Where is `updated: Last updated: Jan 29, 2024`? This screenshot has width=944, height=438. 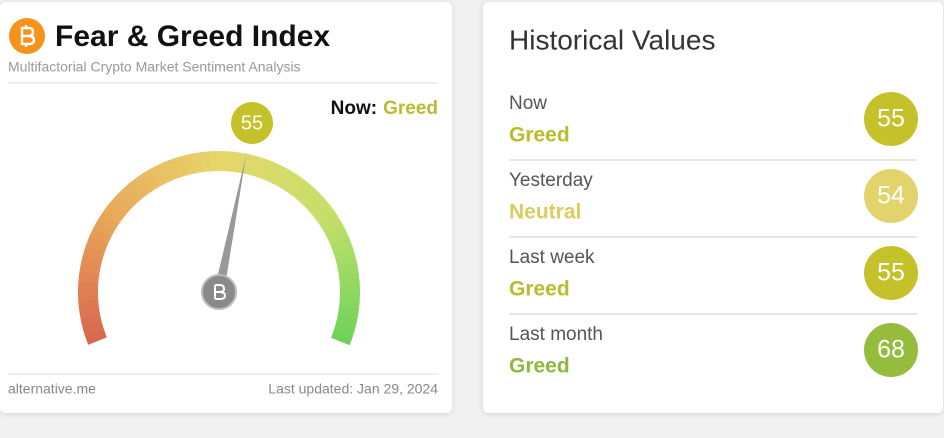
updated: Last updated: Jan 29, 2024 is located at coordinates (353, 389).